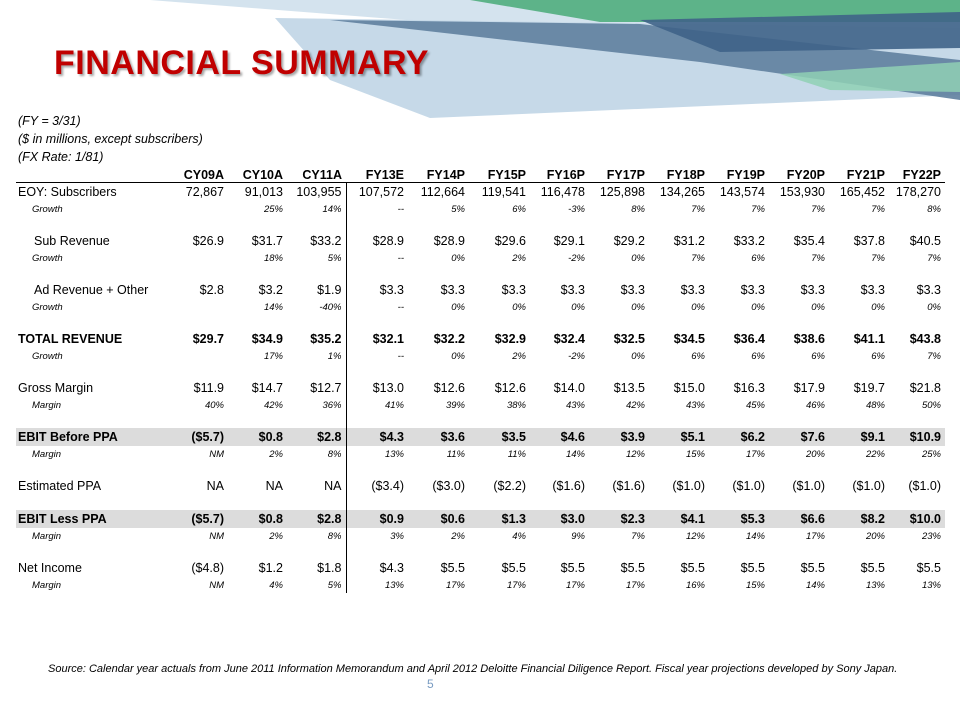 The width and height of the screenshot is (960, 720). I want to click on table-cell: 134,265, so click(682, 192).